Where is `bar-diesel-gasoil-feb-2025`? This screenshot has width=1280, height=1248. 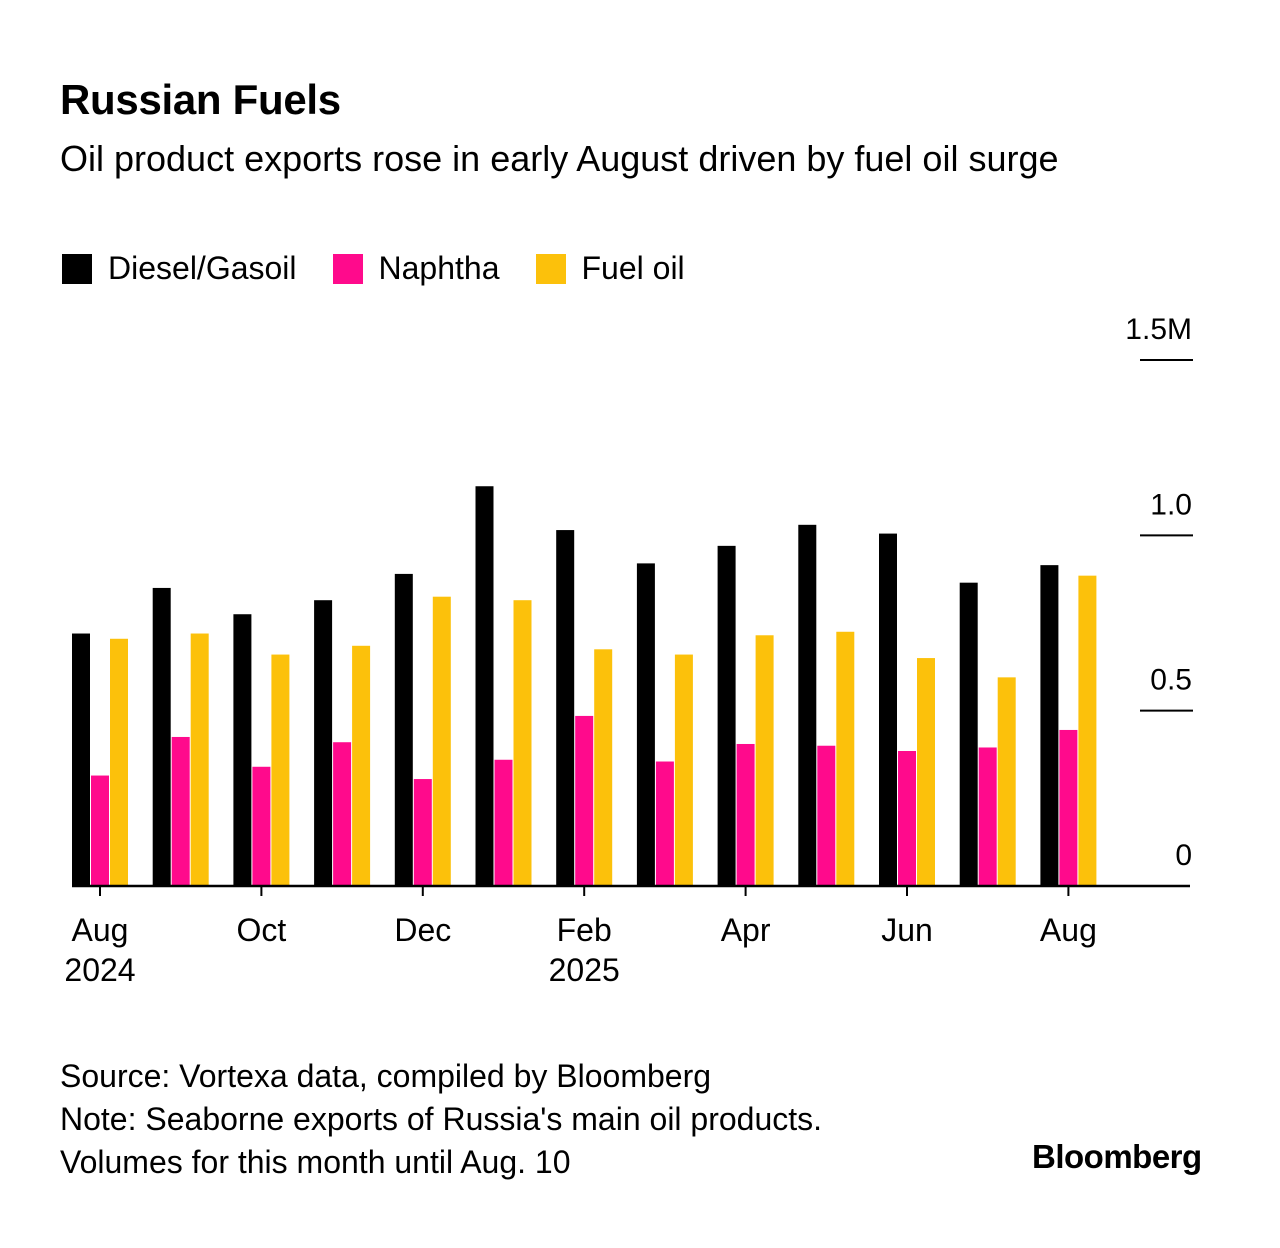 bar-diesel-gasoil-feb-2025 is located at coordinates (565, 708).